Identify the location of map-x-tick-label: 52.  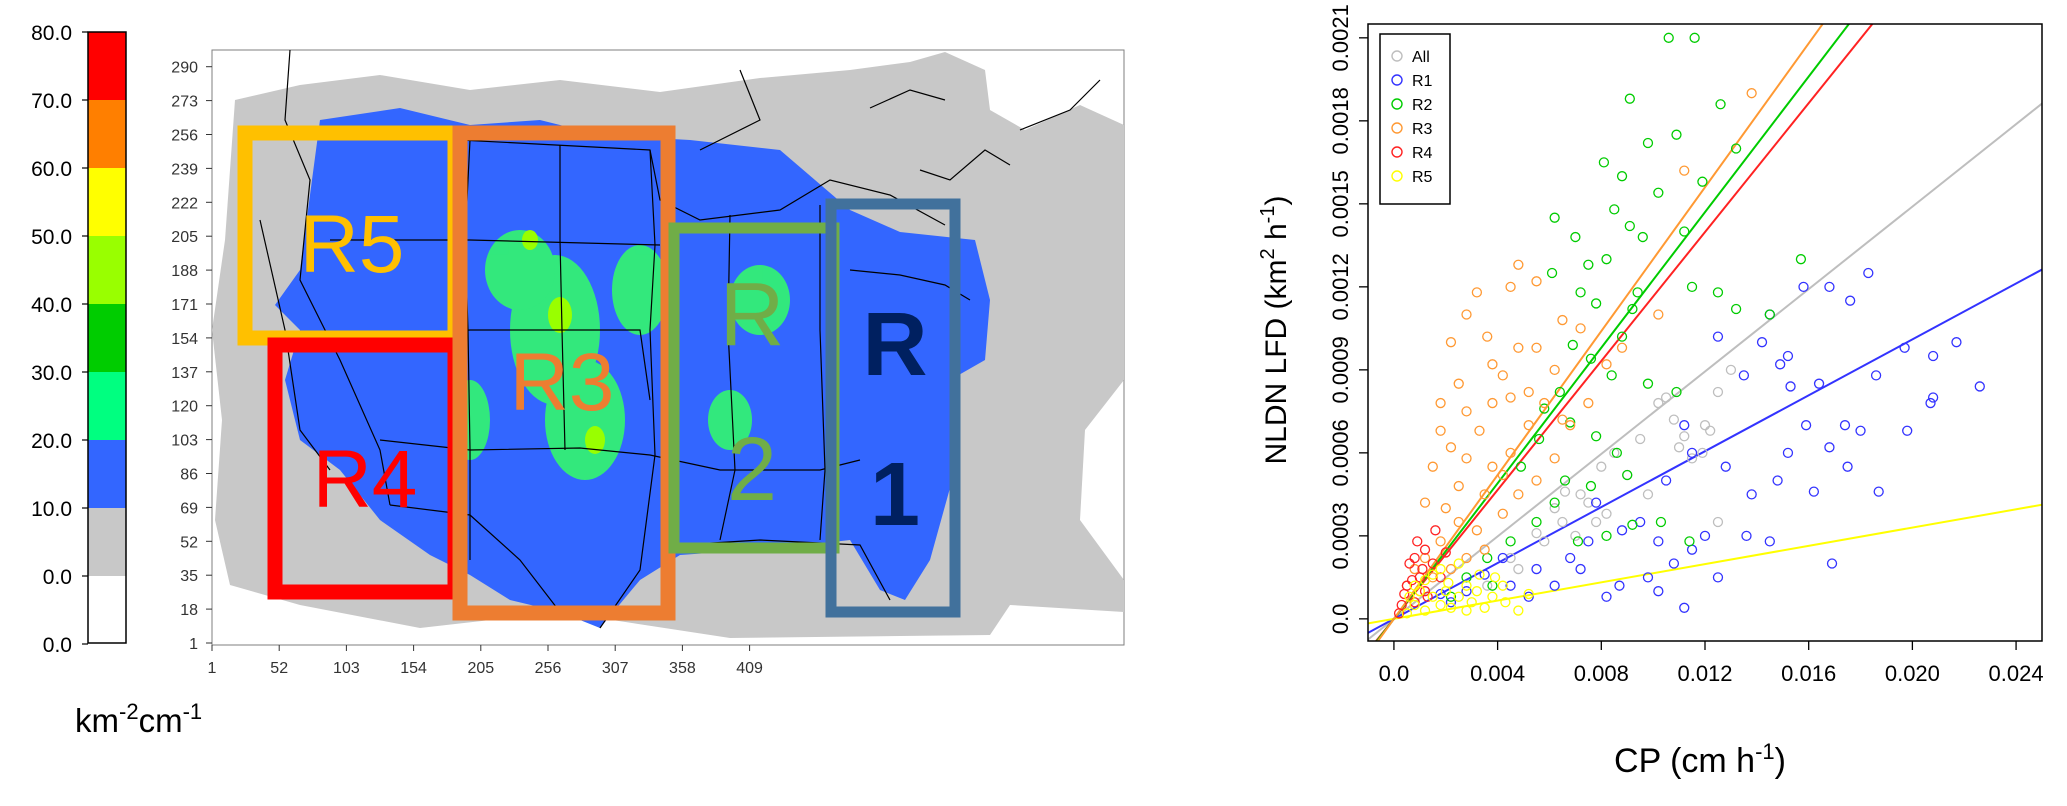
(279, 668).